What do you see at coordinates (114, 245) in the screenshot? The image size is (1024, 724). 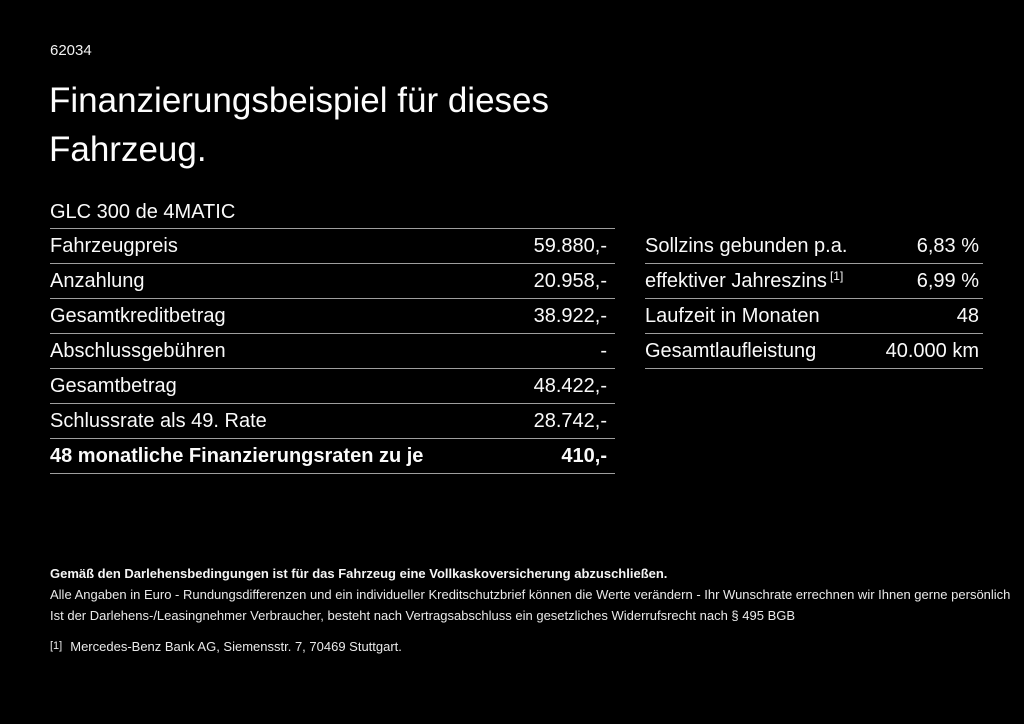 I see `row-label: Fahrzeugpreis` at bounding box center [114, 245].